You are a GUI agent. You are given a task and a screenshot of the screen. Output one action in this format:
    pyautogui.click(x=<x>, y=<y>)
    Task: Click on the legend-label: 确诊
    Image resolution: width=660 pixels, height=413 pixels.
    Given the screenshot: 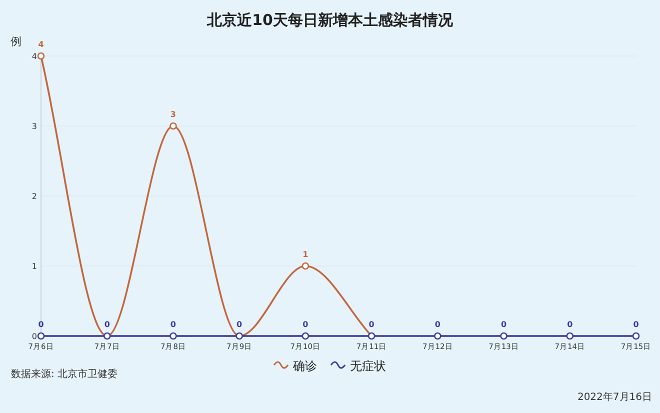 What is the action you would take?
    pyautogui.click(x=305, y=366)
    